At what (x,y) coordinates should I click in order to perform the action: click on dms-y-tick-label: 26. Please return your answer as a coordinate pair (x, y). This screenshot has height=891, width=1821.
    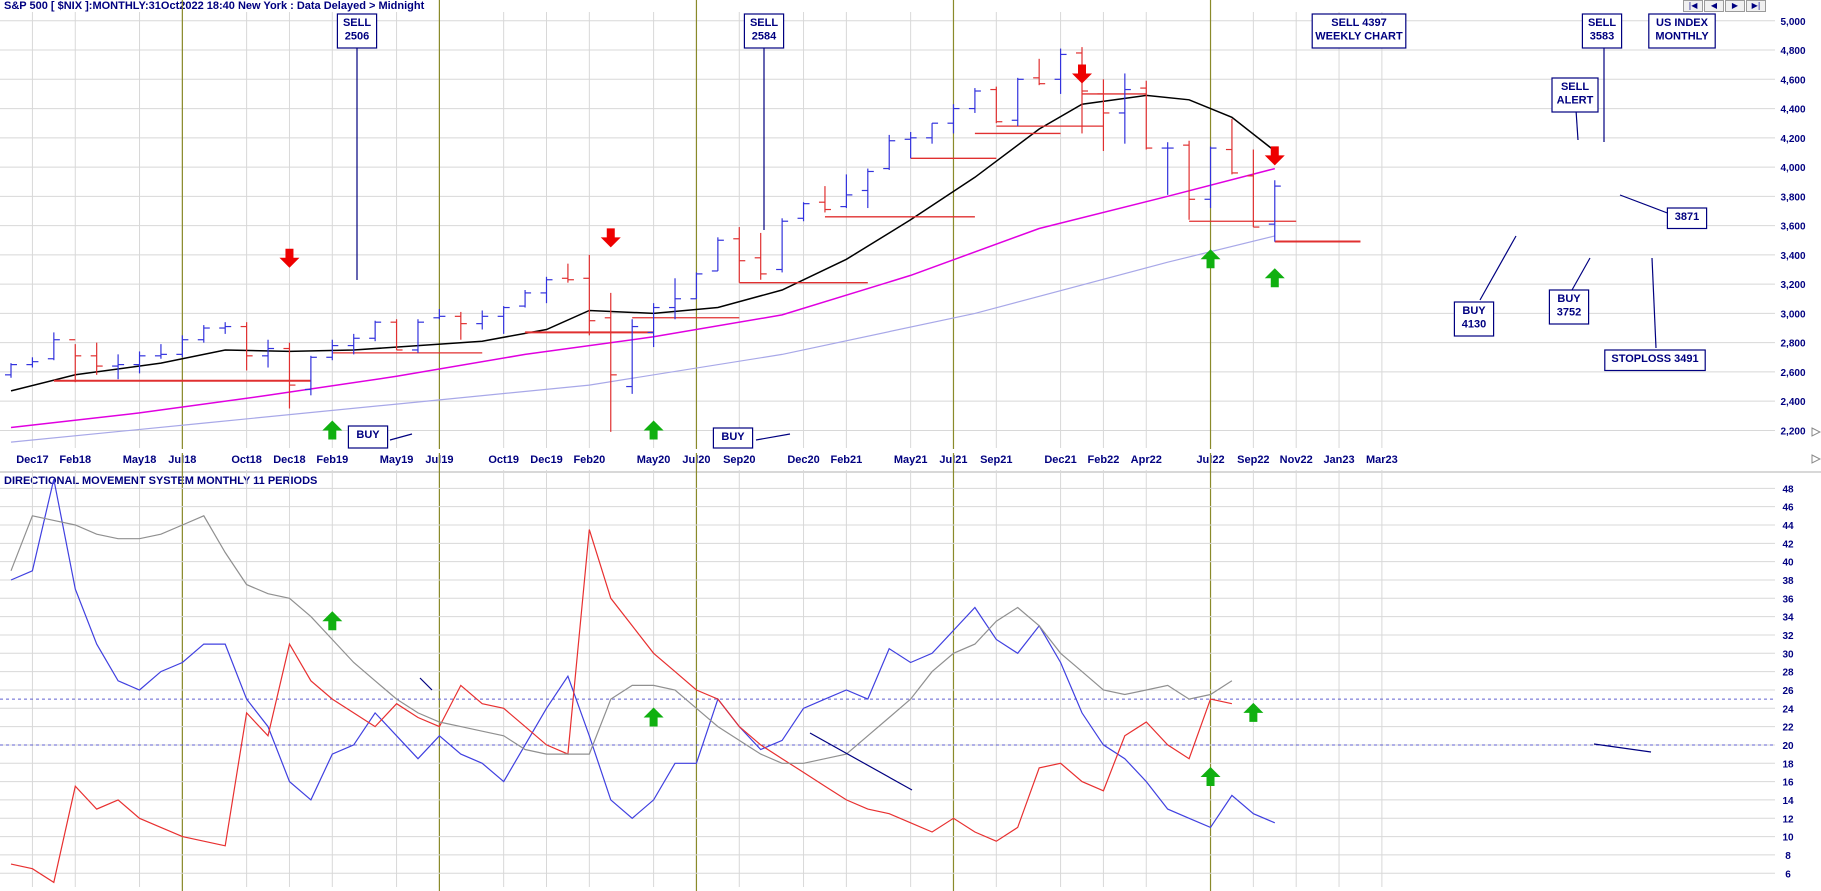
    Looking at the image, I should click on (1788, 691).